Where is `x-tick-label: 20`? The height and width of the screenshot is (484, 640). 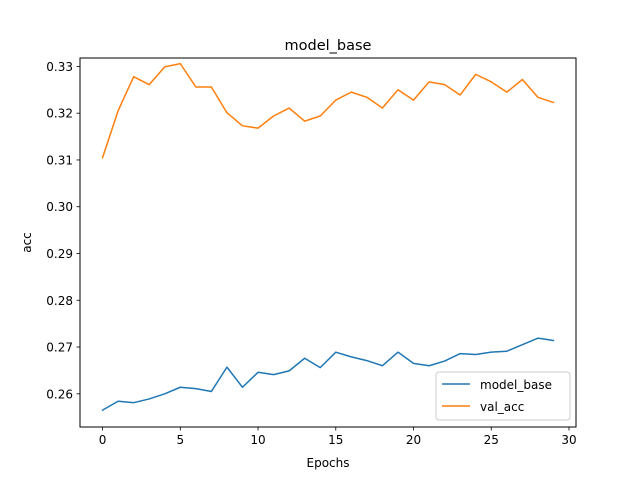
x-tick-label: 20 is located at coordinates (413, 440).